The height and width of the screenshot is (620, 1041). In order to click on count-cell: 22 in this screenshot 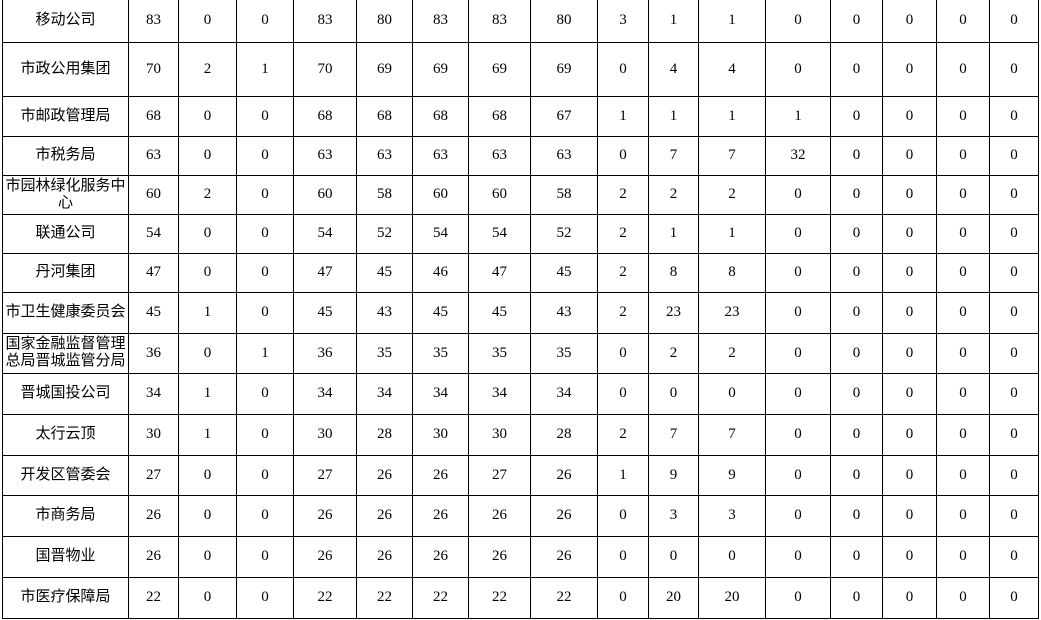, I will do `click(440, 597)`.